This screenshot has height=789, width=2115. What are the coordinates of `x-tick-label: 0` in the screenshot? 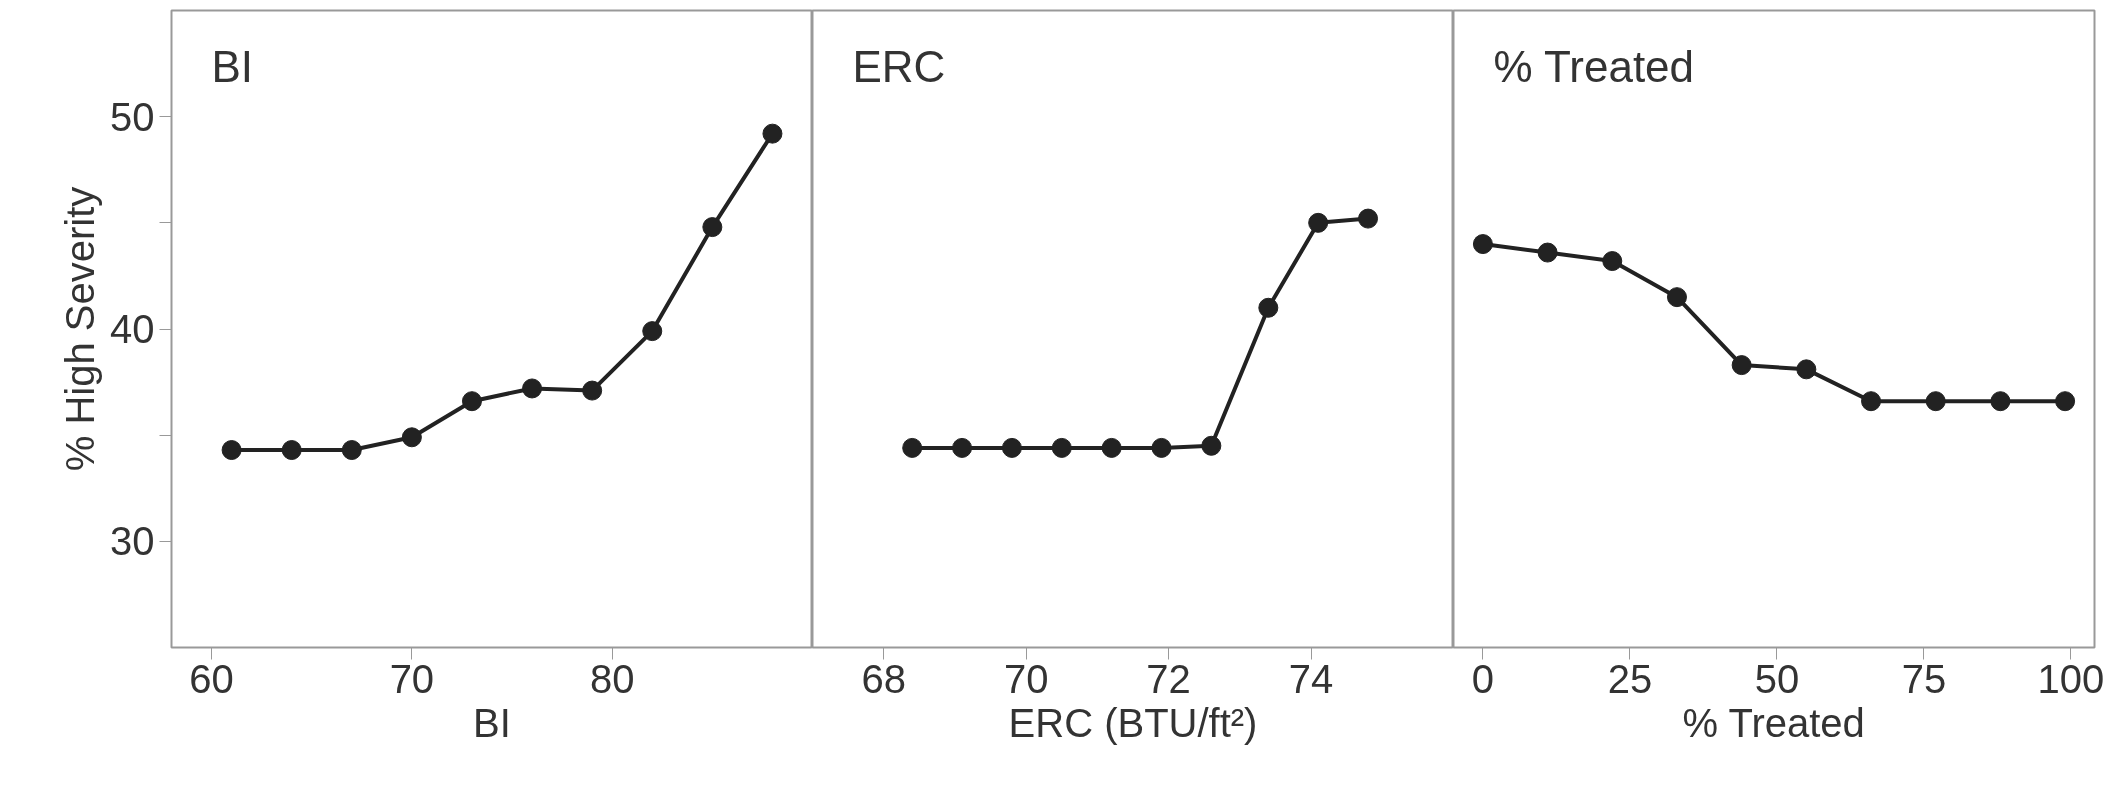 It's located at (1483, 678).